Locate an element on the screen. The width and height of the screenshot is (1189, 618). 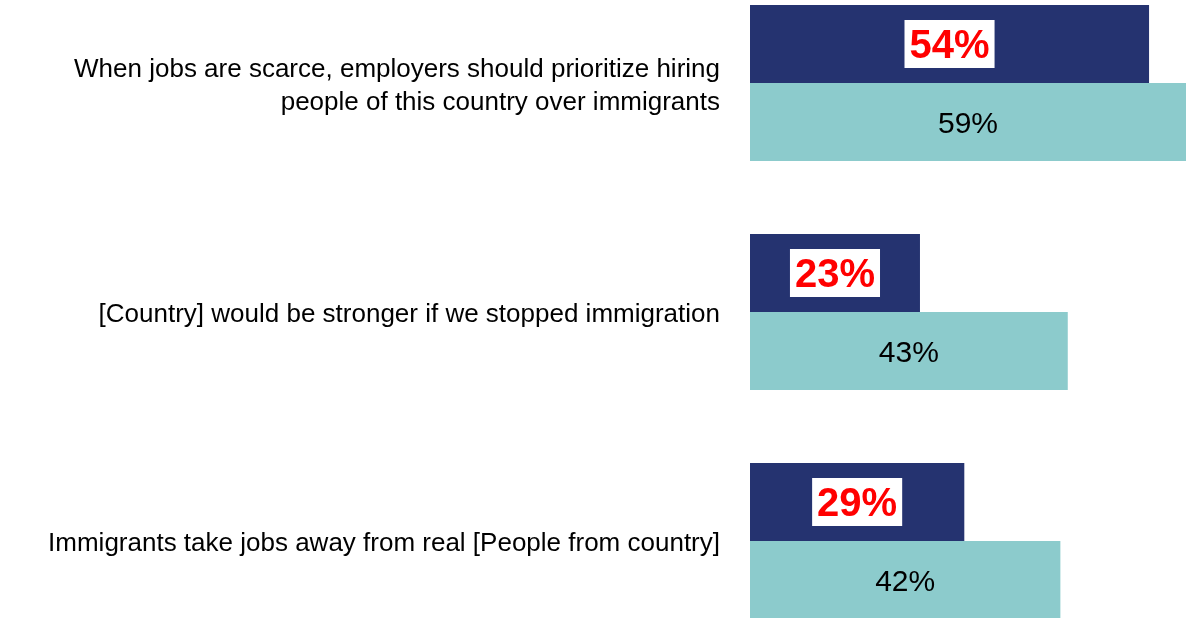
data-label: 54% is located at coordinates (949, 44).